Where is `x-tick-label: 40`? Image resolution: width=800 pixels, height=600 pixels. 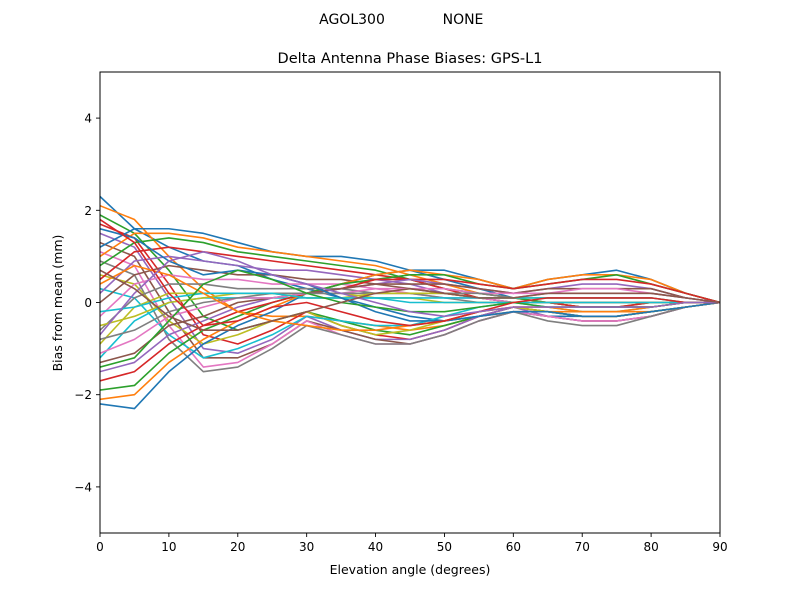 x-tick-label: 40 is located at coordinates (375, 547).